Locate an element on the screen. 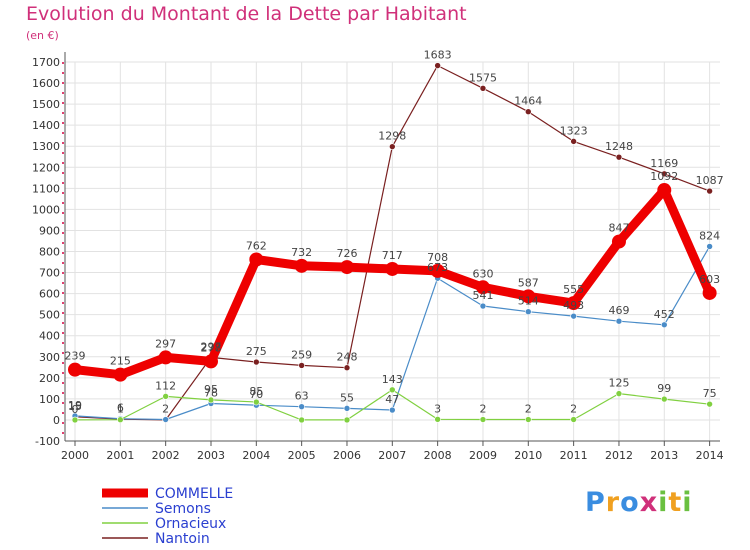 Image resolution: width=750 pixels, height=550 pixels. data-label: 493 is located at coordinates (573, 305).